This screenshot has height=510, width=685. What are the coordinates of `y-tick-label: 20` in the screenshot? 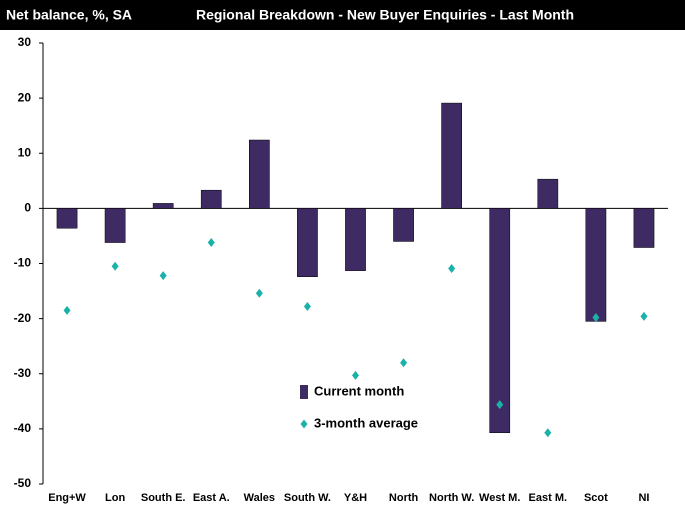 It's located at (25, 97).